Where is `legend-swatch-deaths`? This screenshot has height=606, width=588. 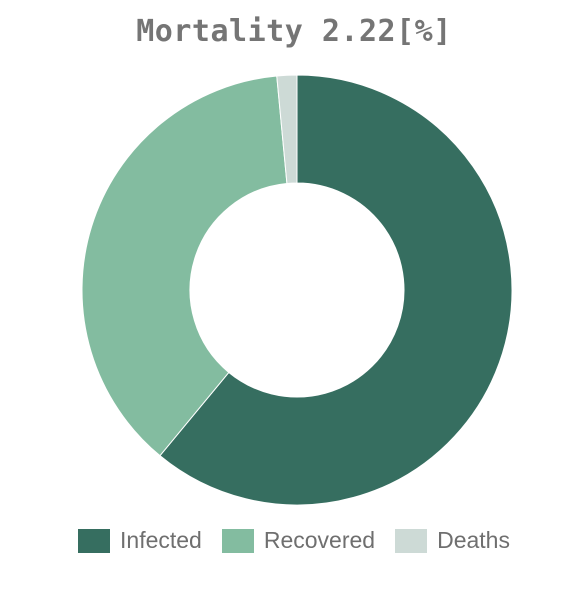
legend-swatch-deaths is located at coordinates (411, 540).